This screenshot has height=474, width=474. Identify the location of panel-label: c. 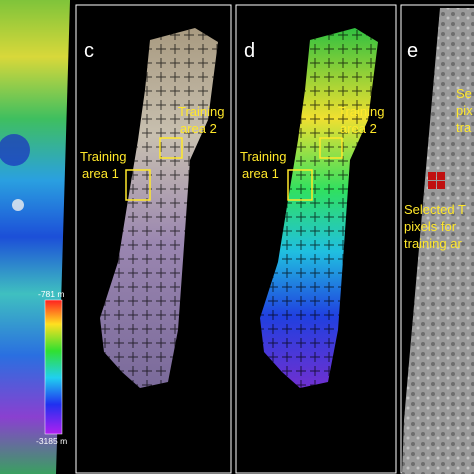
(89, 51).